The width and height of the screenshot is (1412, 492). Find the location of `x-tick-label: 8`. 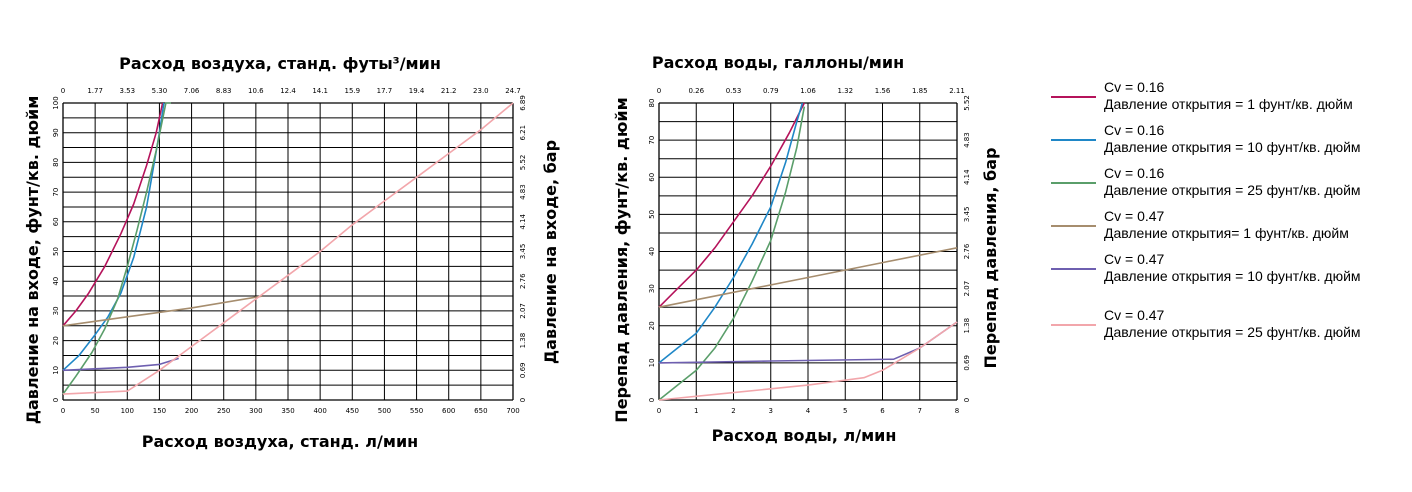

x-tick-label: 8 is located at coordinates (957, 411).